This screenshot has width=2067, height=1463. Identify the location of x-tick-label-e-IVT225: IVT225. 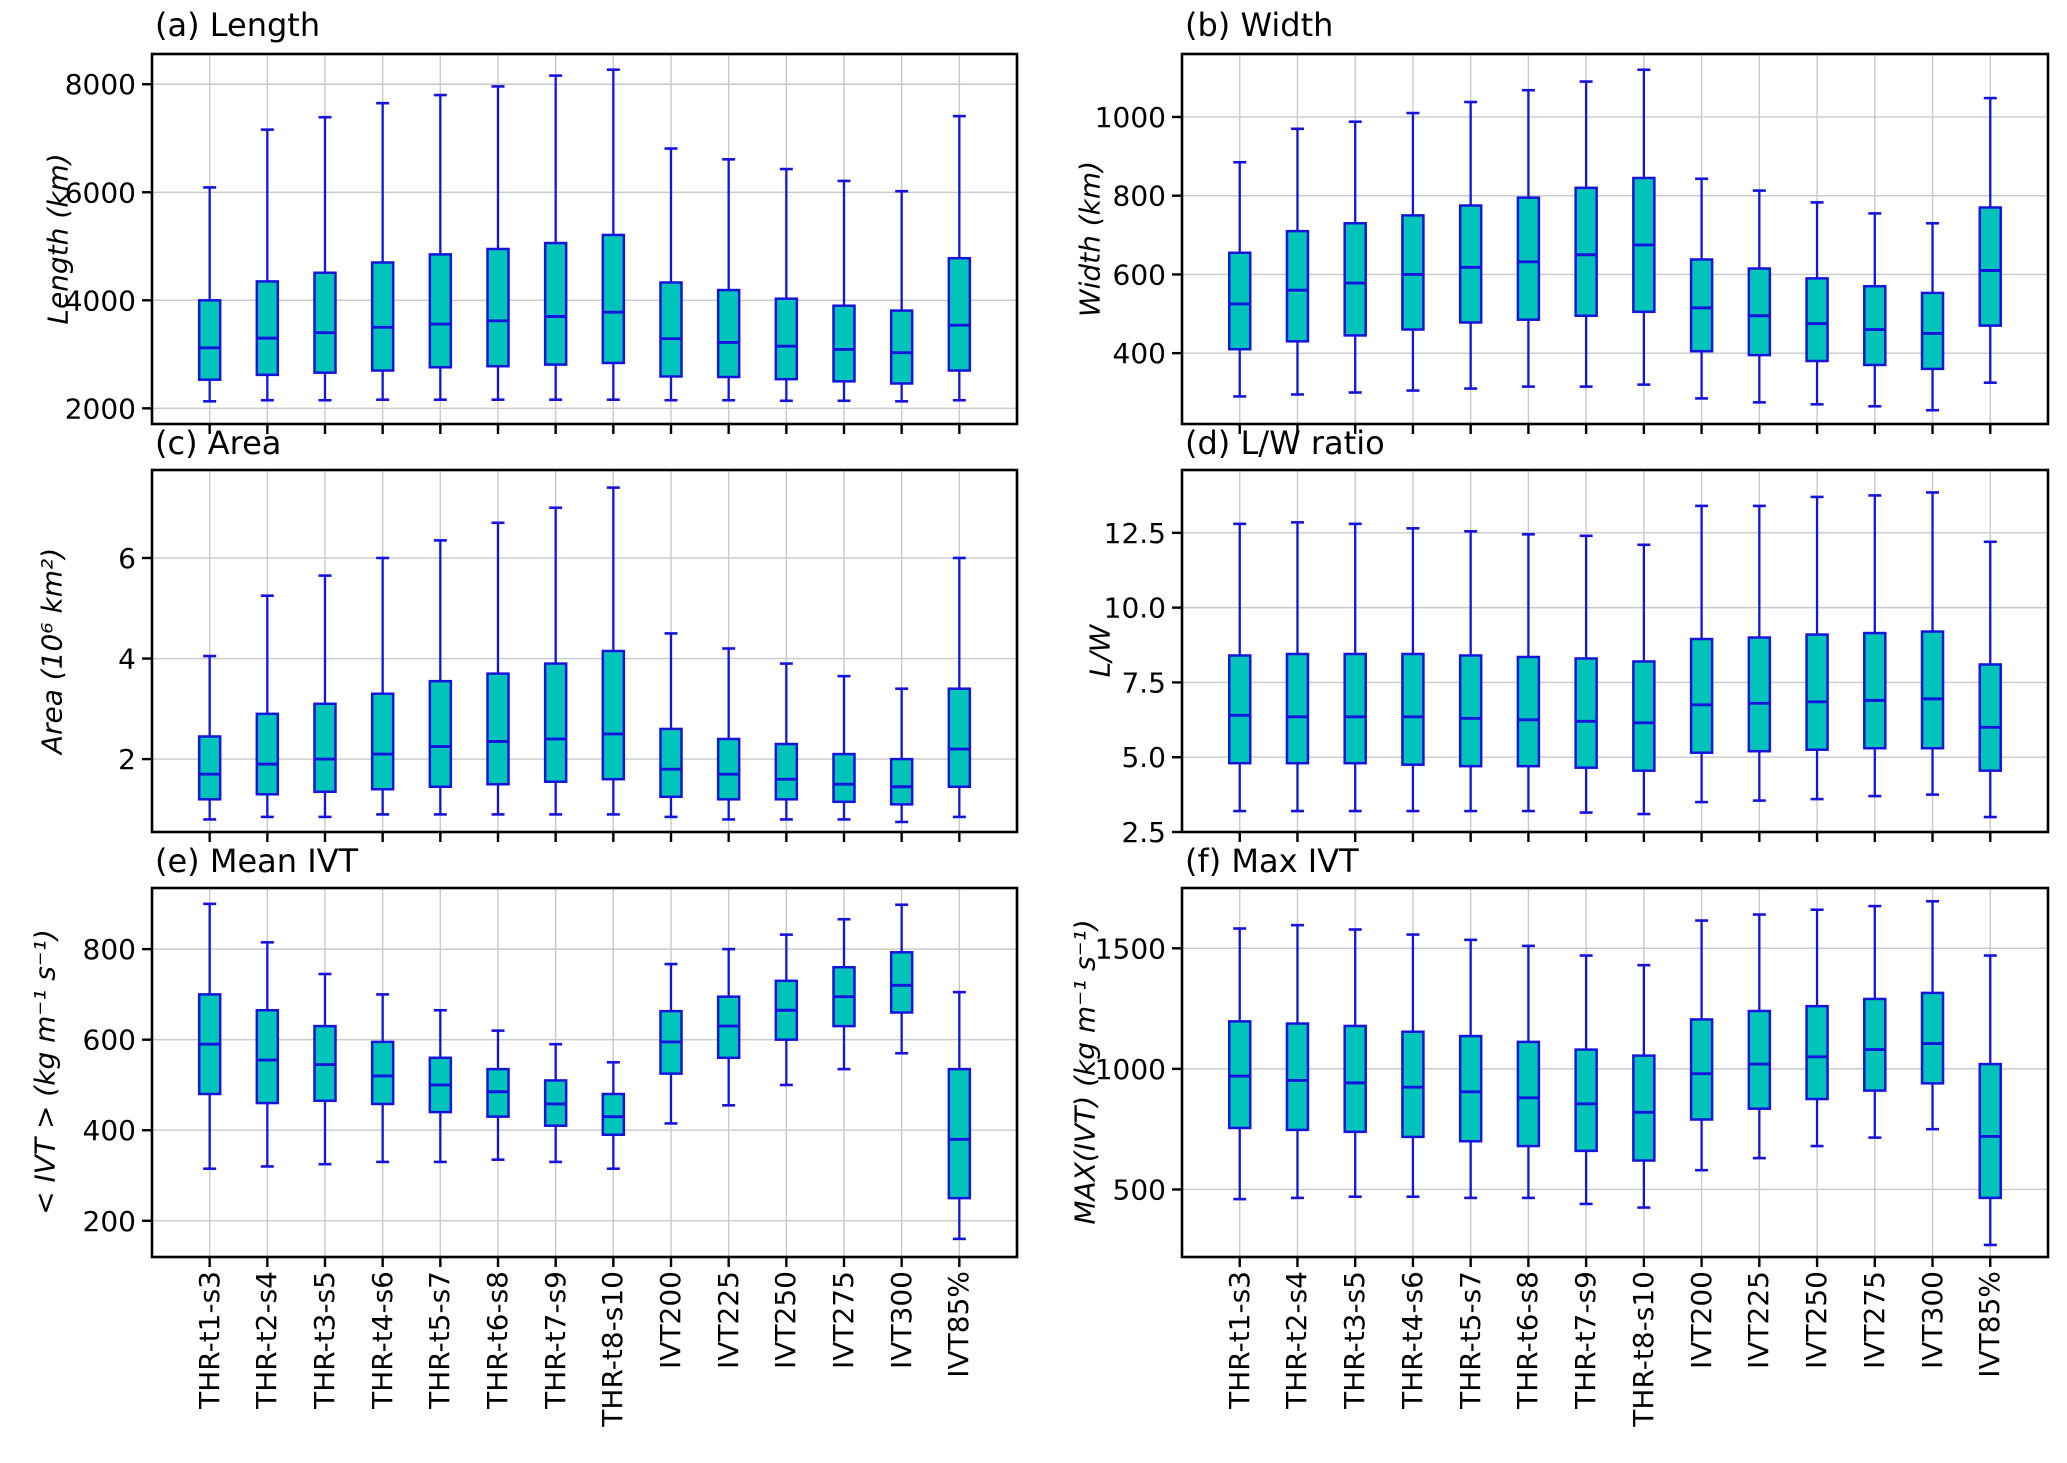
(728, 1320).